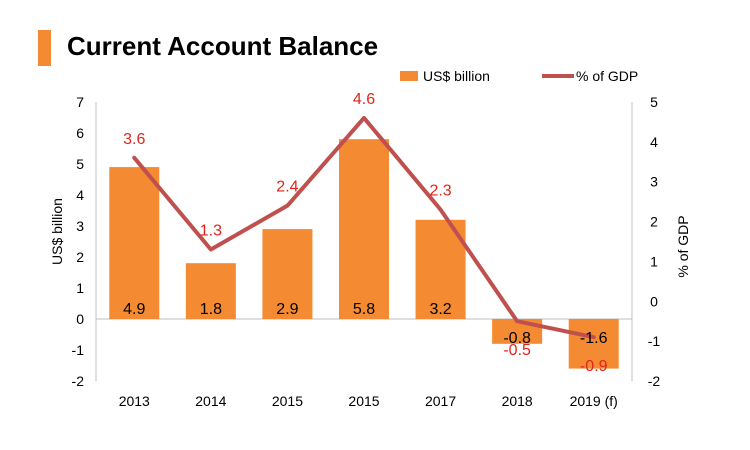 The height and width of the screenshot is (450, 750). What do you see at coordinates (223, 46) in the screenshot?
I see `chart-title: Current Account Balance` at bounding box center [223, 46].